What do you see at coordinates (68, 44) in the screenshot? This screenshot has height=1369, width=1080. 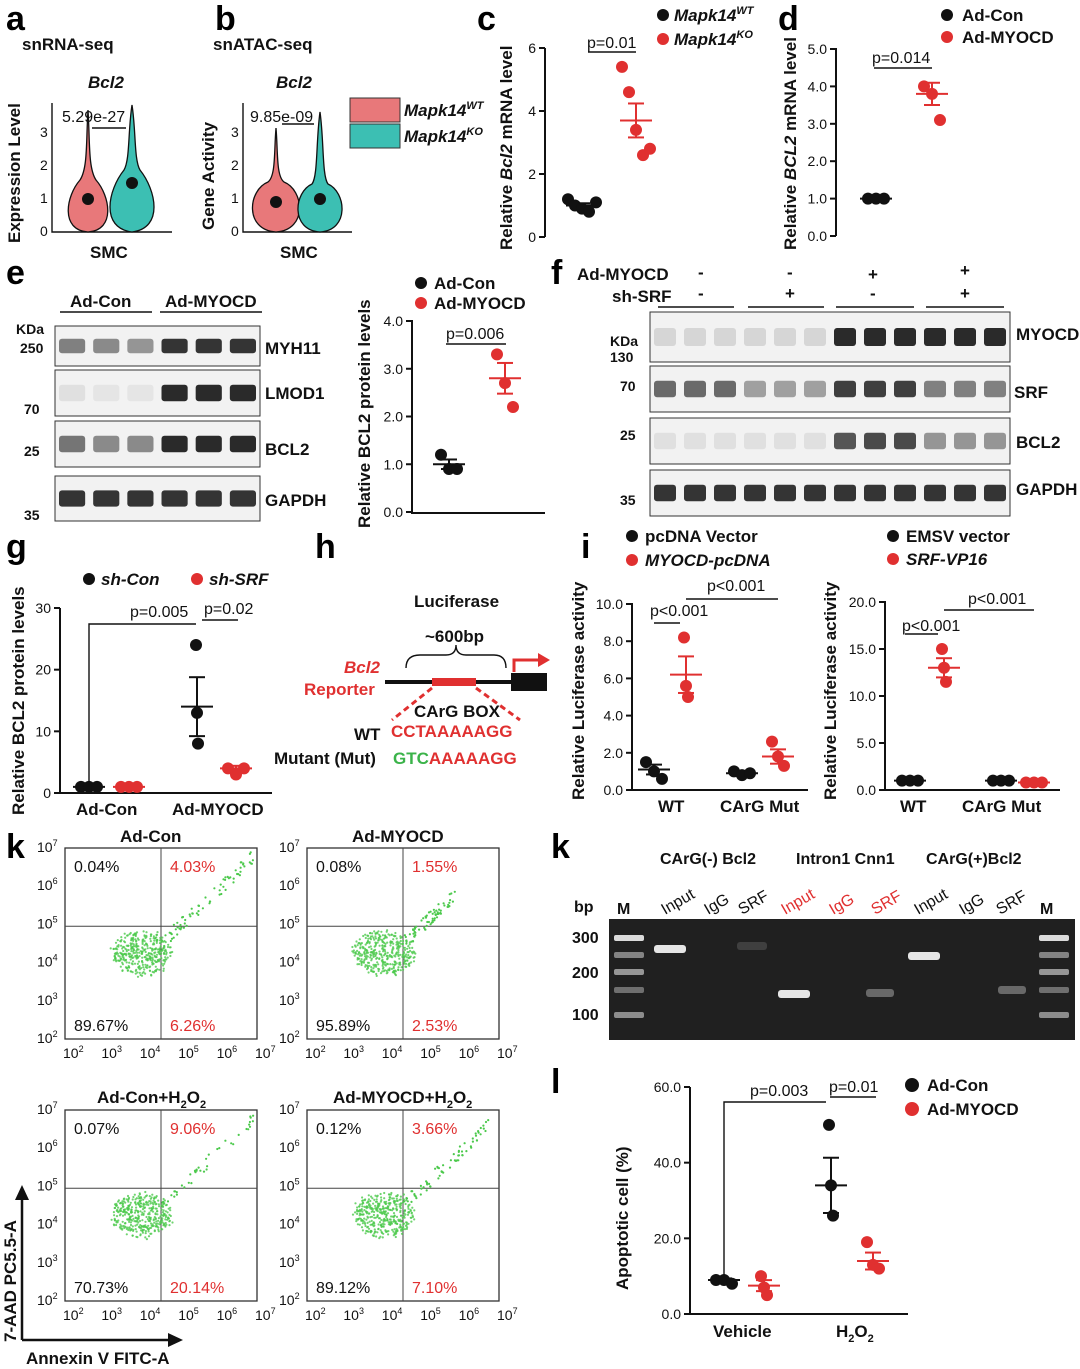 I see `panel-a-title: snRNA-seq` at bounding box center [68, 44].